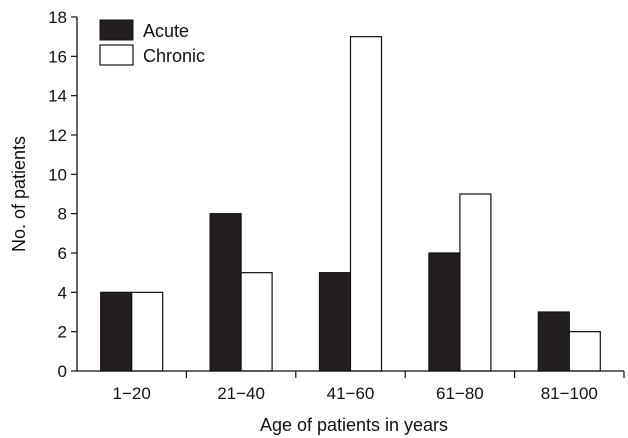  Describe the element at coordinates (19, 194) in the screenshot. I see `y-axis-title: No. of patients` at that location.